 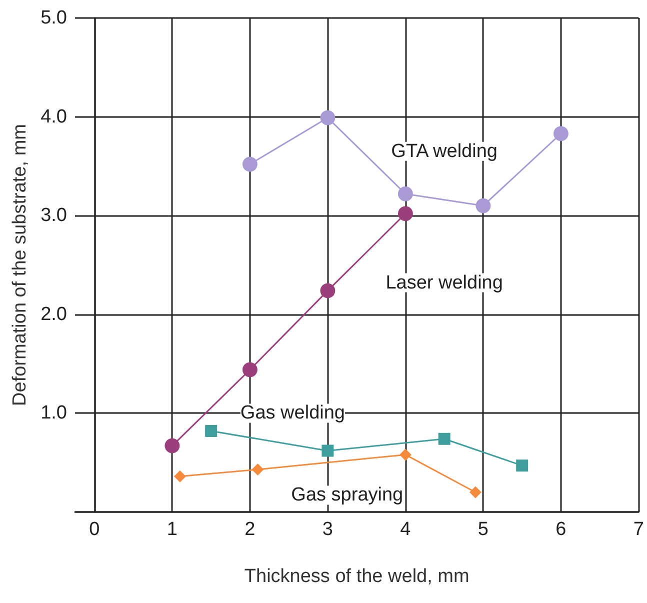 What do you see at coordinates (347, 495) in the screenshot?
I see `series-label: Gas spraying` at bounding box center [347, 495].